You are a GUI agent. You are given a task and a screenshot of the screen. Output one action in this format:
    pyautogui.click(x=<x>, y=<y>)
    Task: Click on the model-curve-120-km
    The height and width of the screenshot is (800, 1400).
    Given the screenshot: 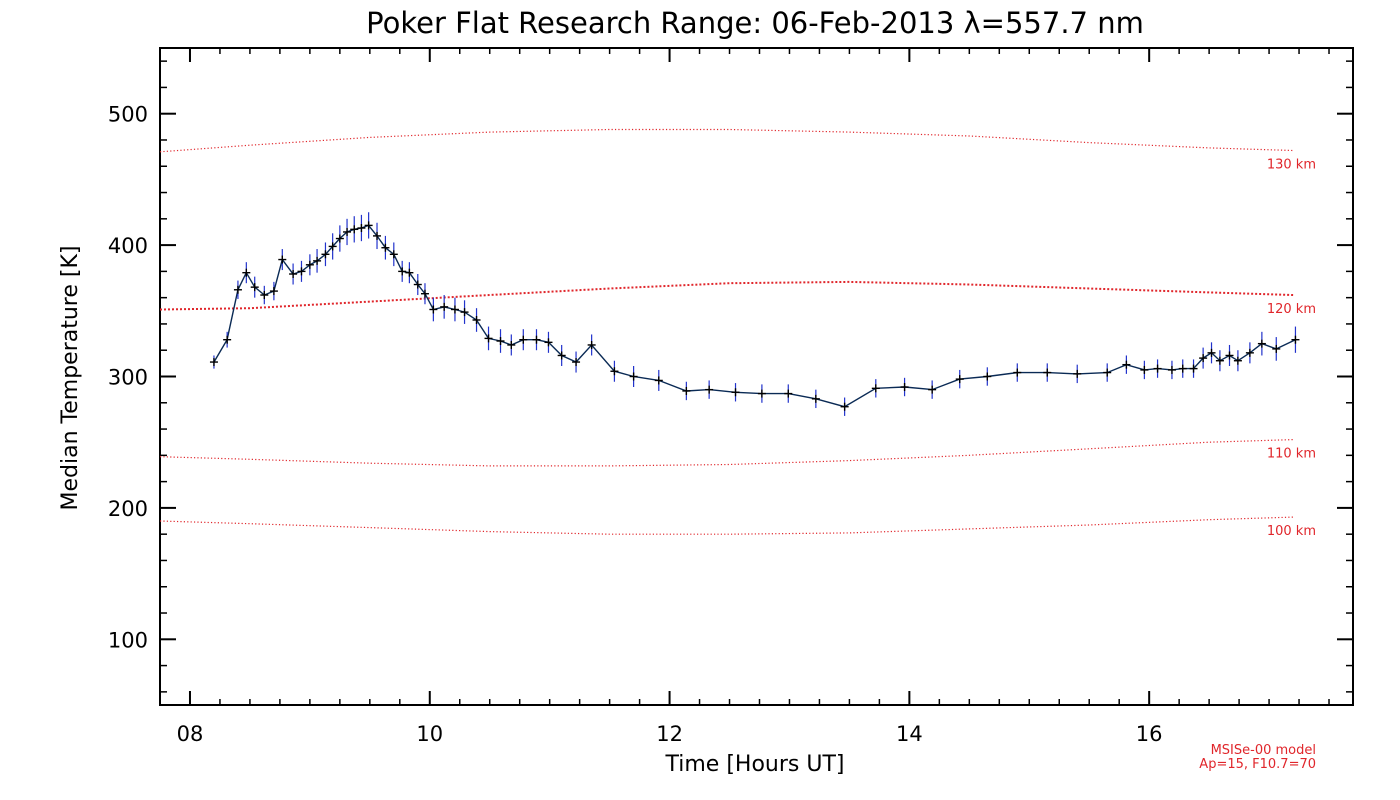 What is the action you would take?
    pyautogui.click(x=726, y=295)
    